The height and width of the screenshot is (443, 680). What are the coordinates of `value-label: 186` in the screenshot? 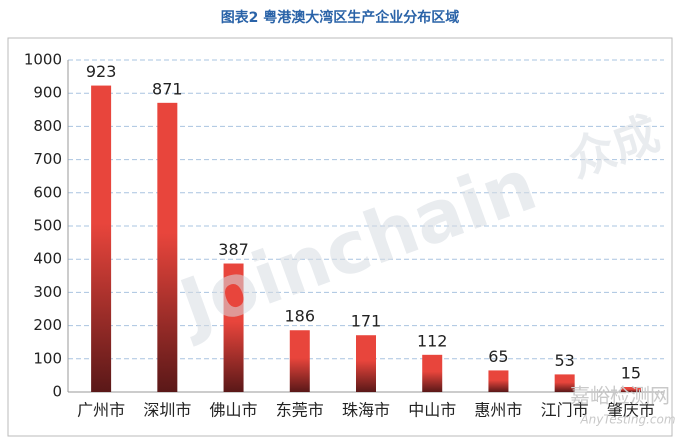 It's located at (300, 316).